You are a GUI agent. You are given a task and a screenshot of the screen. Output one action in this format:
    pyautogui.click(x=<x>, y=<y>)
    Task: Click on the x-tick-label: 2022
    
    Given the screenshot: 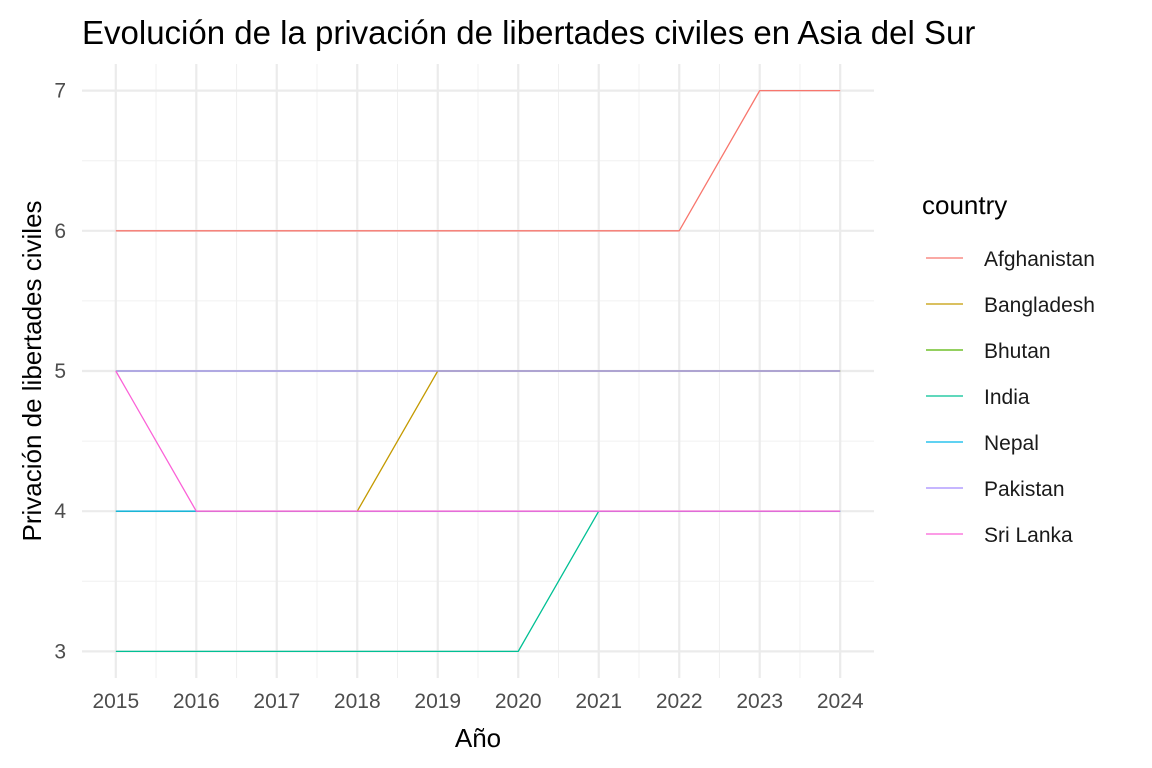 What is the action you would take?
    pyautogui.click(x=679, y=701)
    